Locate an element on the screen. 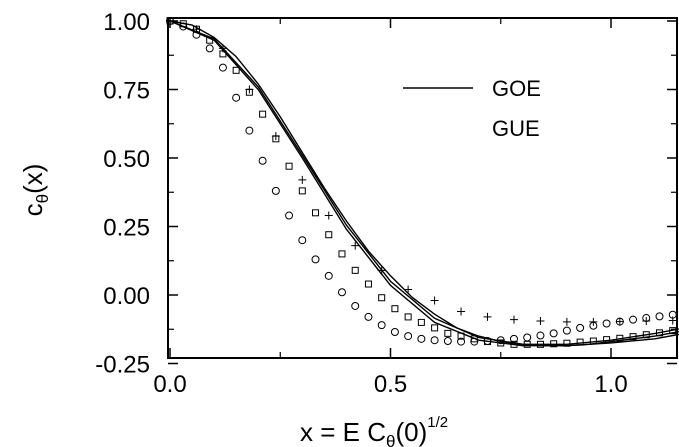  y-tick-label: 0.25 is located at coordinates (126, 228).